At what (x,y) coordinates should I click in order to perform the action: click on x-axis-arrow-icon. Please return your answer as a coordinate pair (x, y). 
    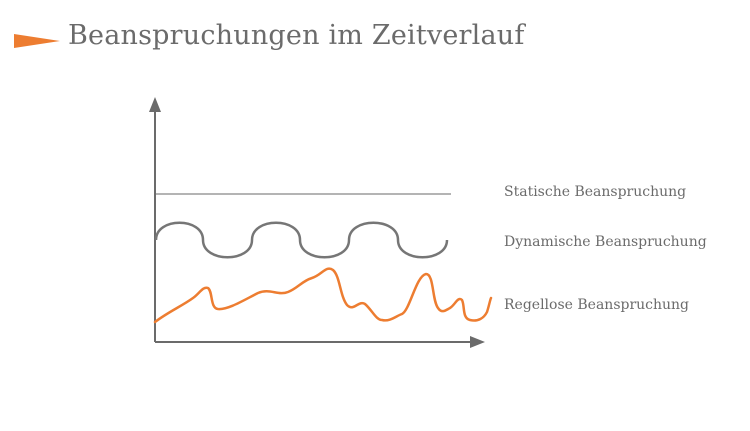
    Looking at the image, I should click on (477, 342).